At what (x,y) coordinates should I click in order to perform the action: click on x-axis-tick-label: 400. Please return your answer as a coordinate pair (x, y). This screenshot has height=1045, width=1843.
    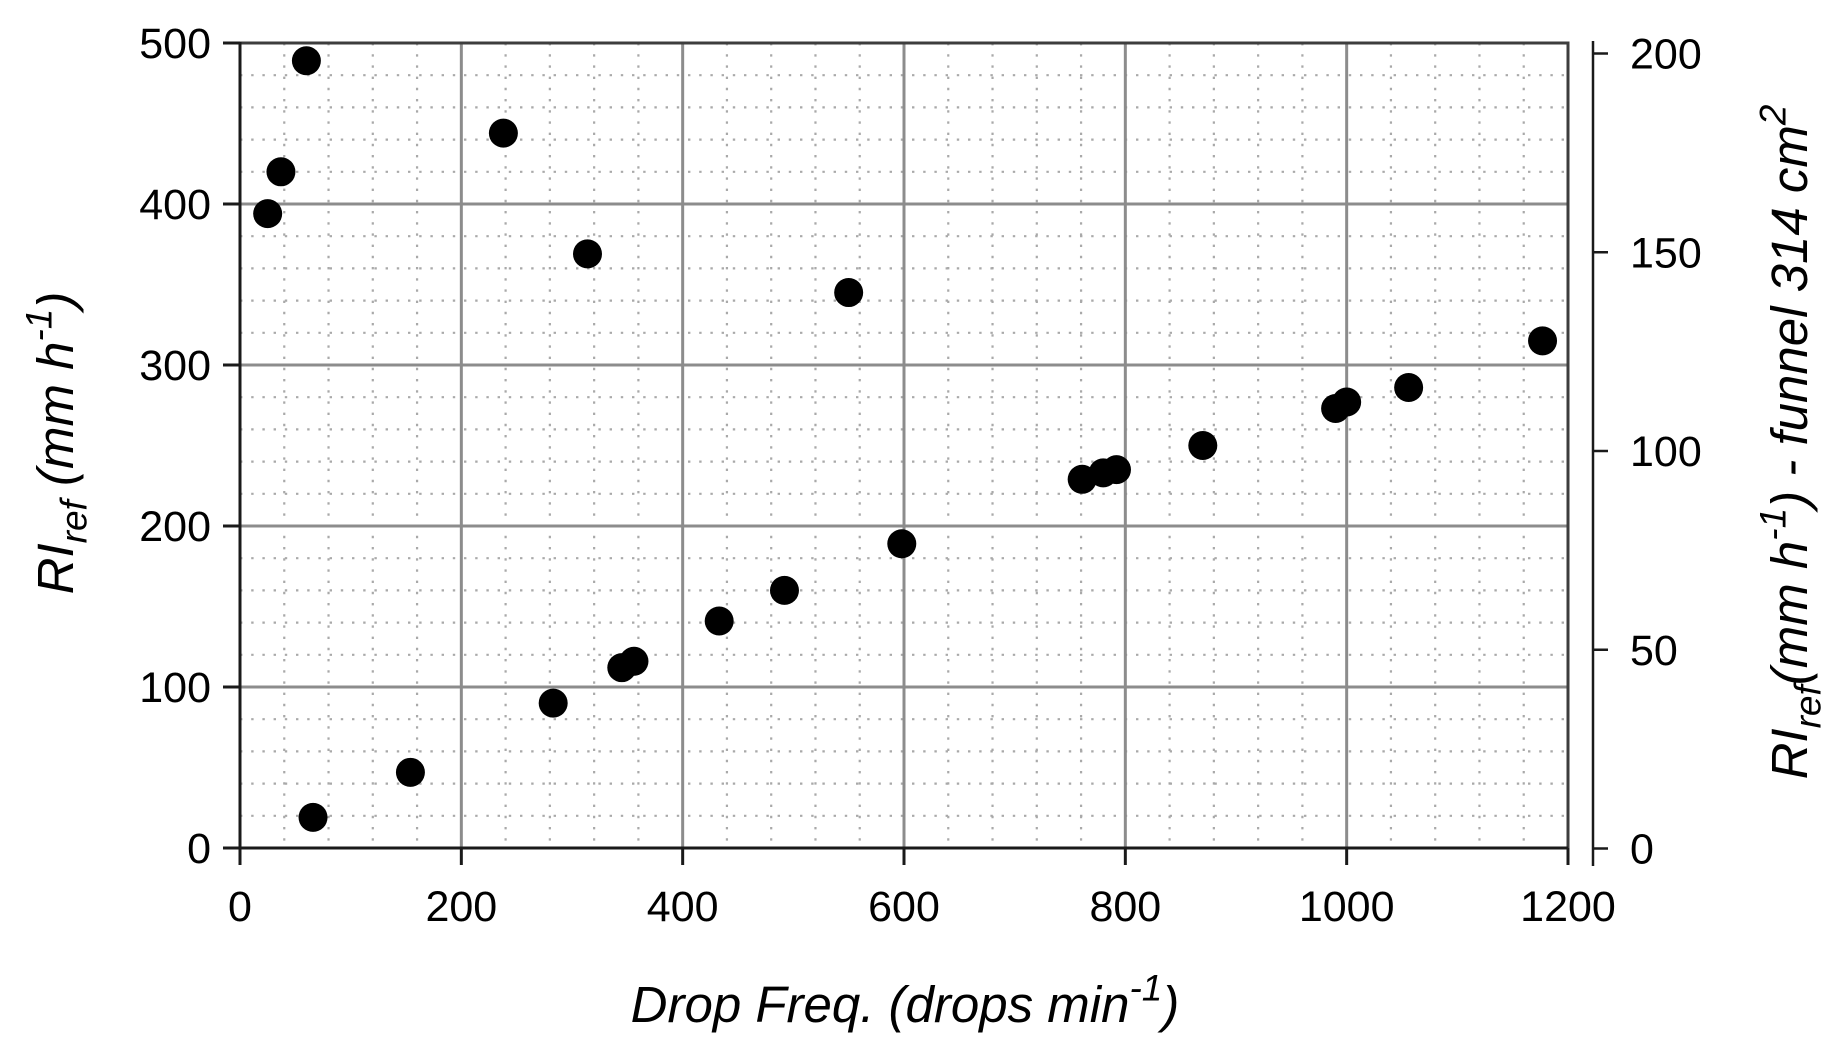
    Looking at the image, I should click on (683, 907).